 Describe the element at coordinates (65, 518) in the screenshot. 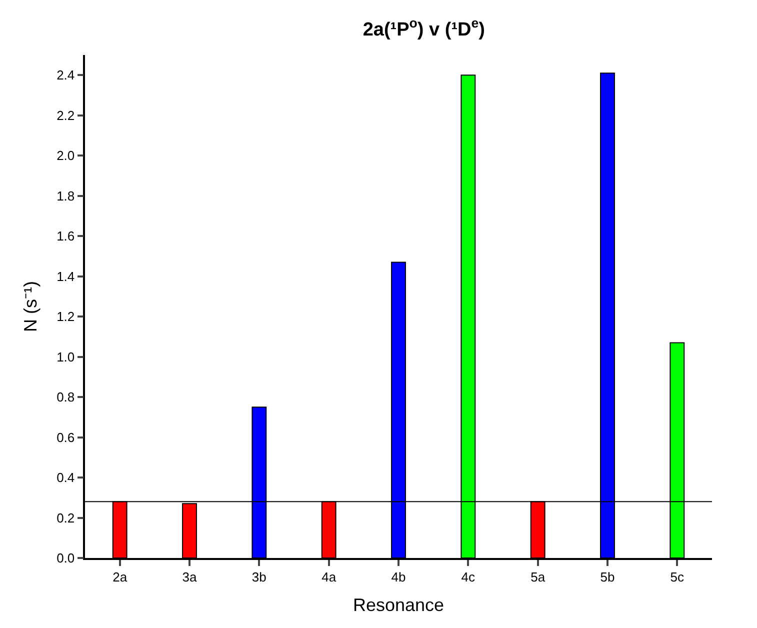

I see `y-tick-label: 0.2` at that location.